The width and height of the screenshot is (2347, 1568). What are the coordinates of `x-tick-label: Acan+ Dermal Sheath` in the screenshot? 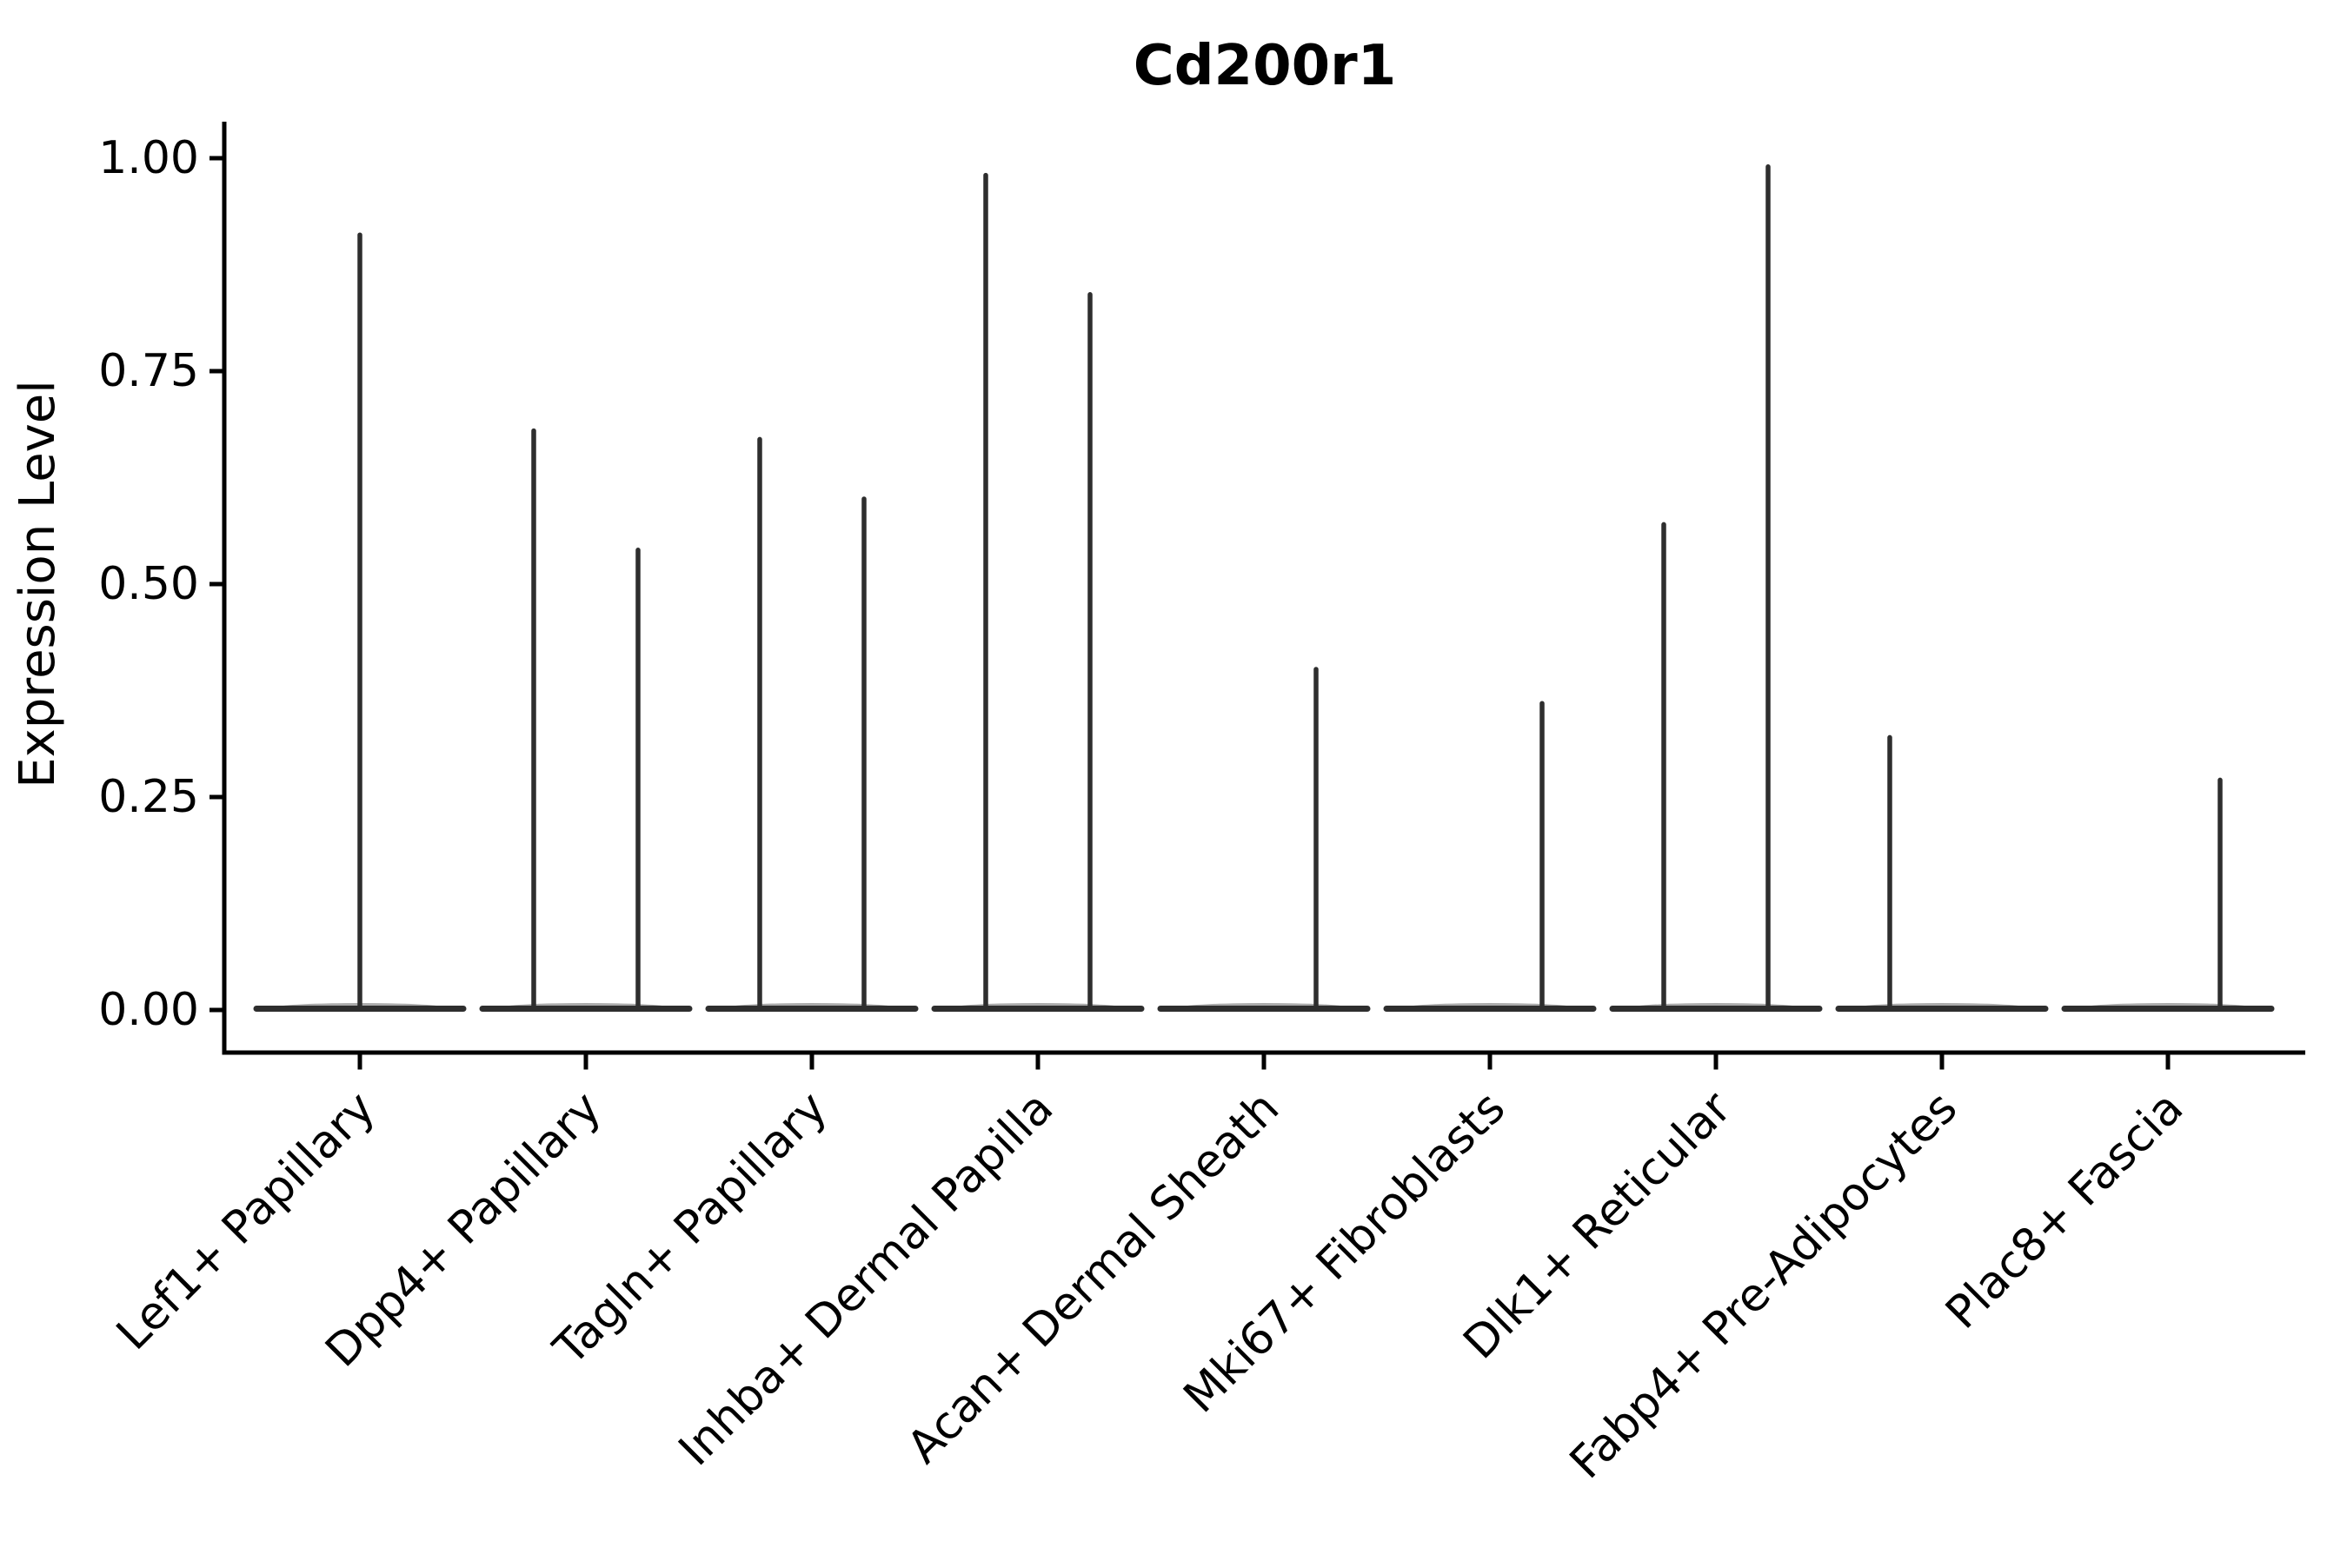 It's located at (1094, 1278).